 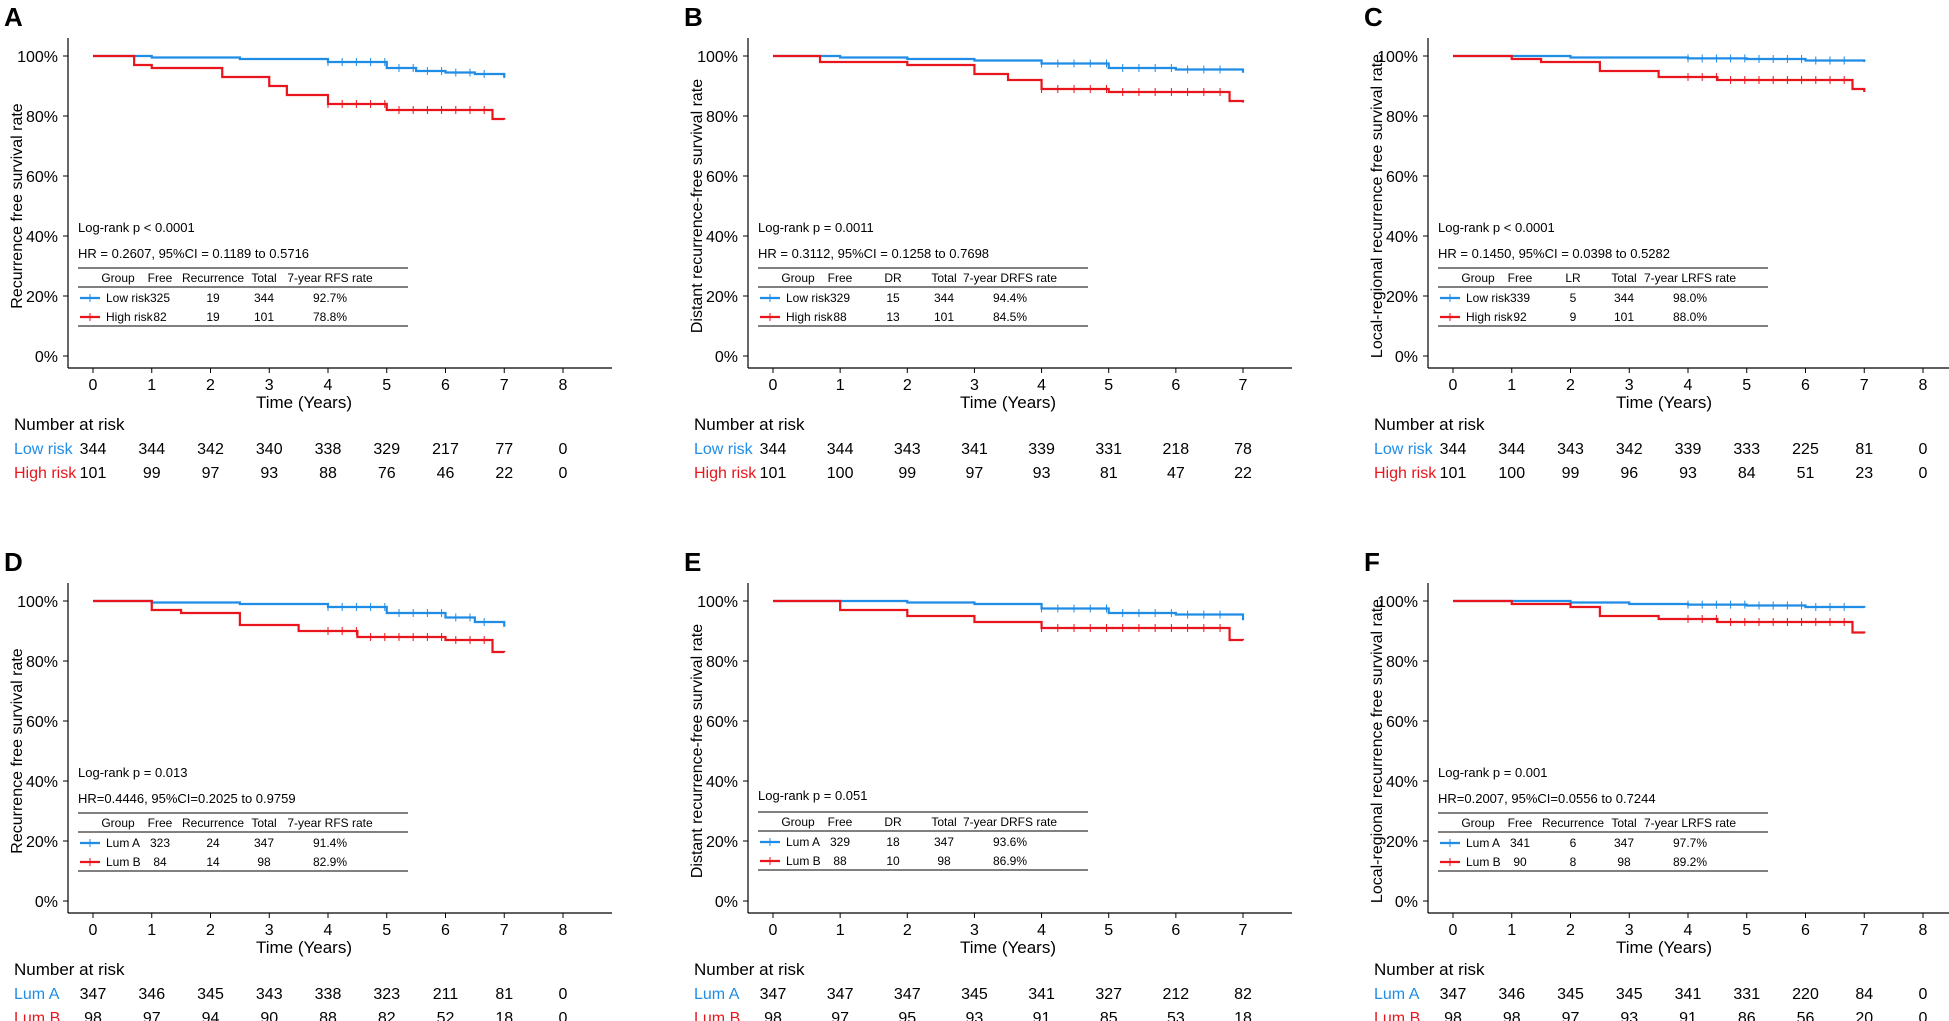 I want to click on panel-letter: A, so click(x=13, y=17).